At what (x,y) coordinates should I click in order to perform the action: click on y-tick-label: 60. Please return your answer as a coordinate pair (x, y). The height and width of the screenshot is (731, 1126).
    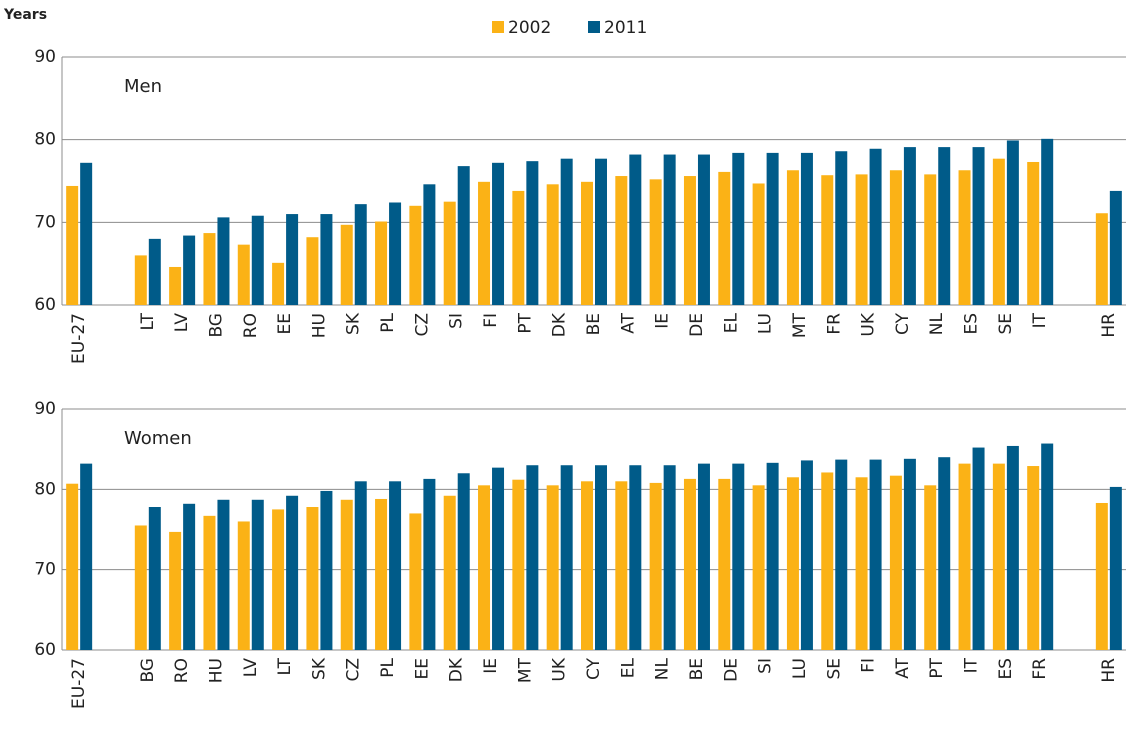
    Looking at the image, I should click on (45, 650).